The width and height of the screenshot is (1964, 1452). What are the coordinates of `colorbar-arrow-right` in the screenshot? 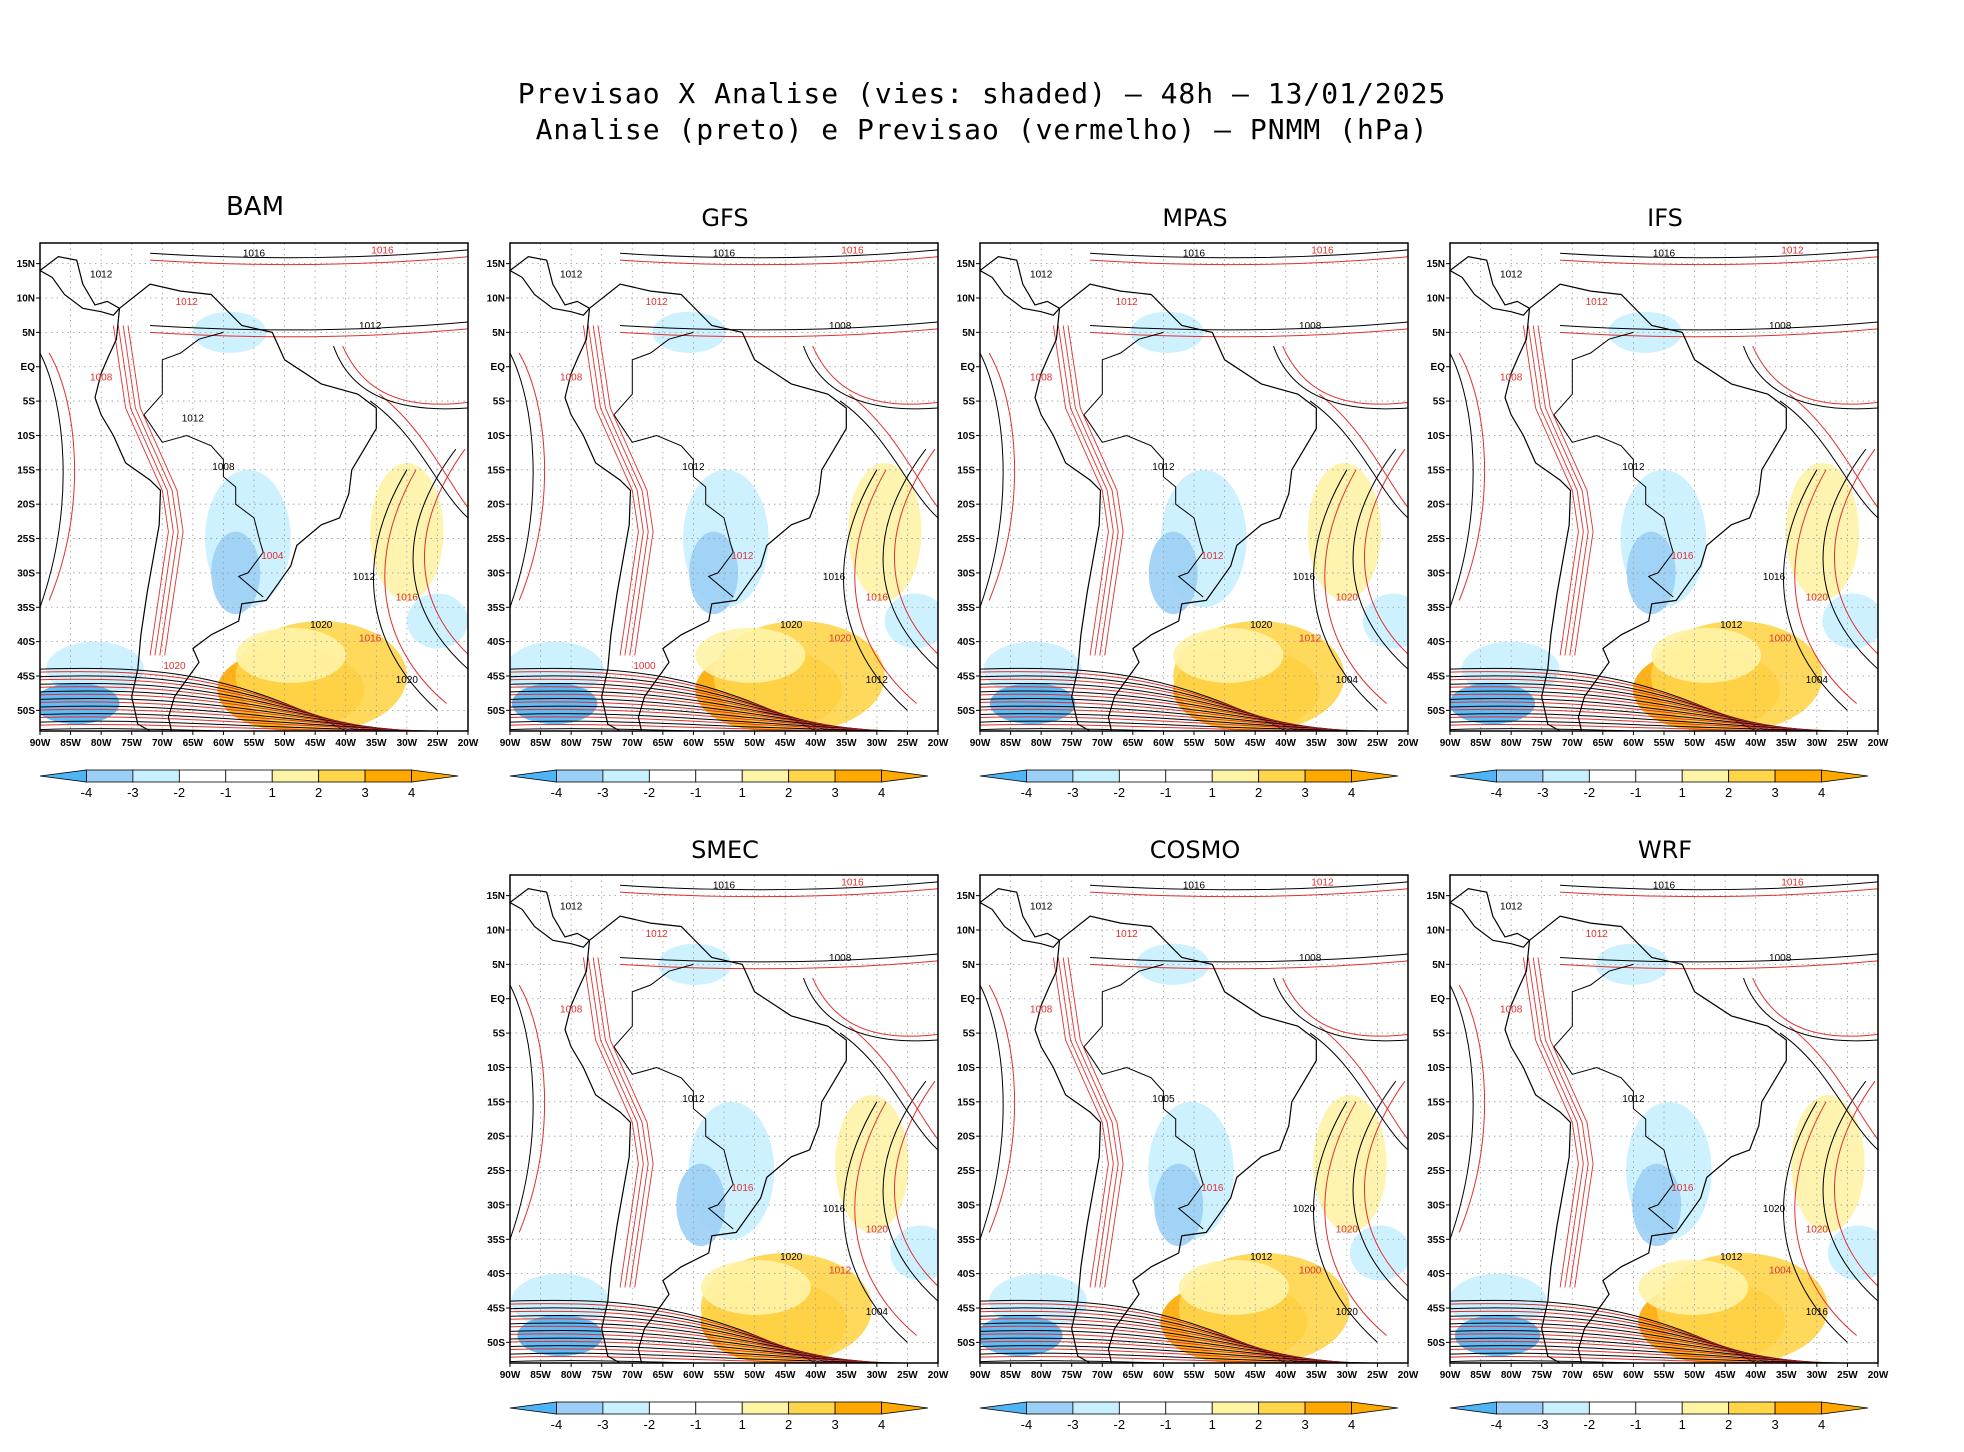 It's located at (905, 776).